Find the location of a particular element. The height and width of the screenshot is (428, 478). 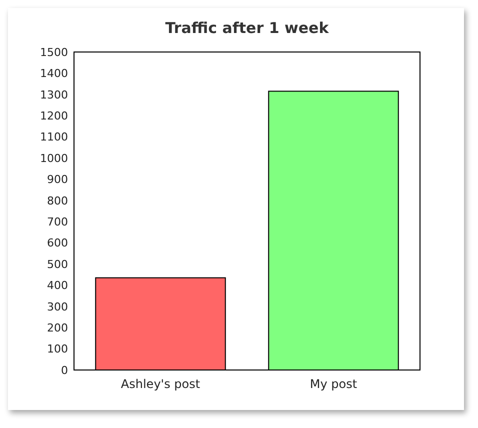

y-tick-label: 1100 is located at coordinates (54, 137).